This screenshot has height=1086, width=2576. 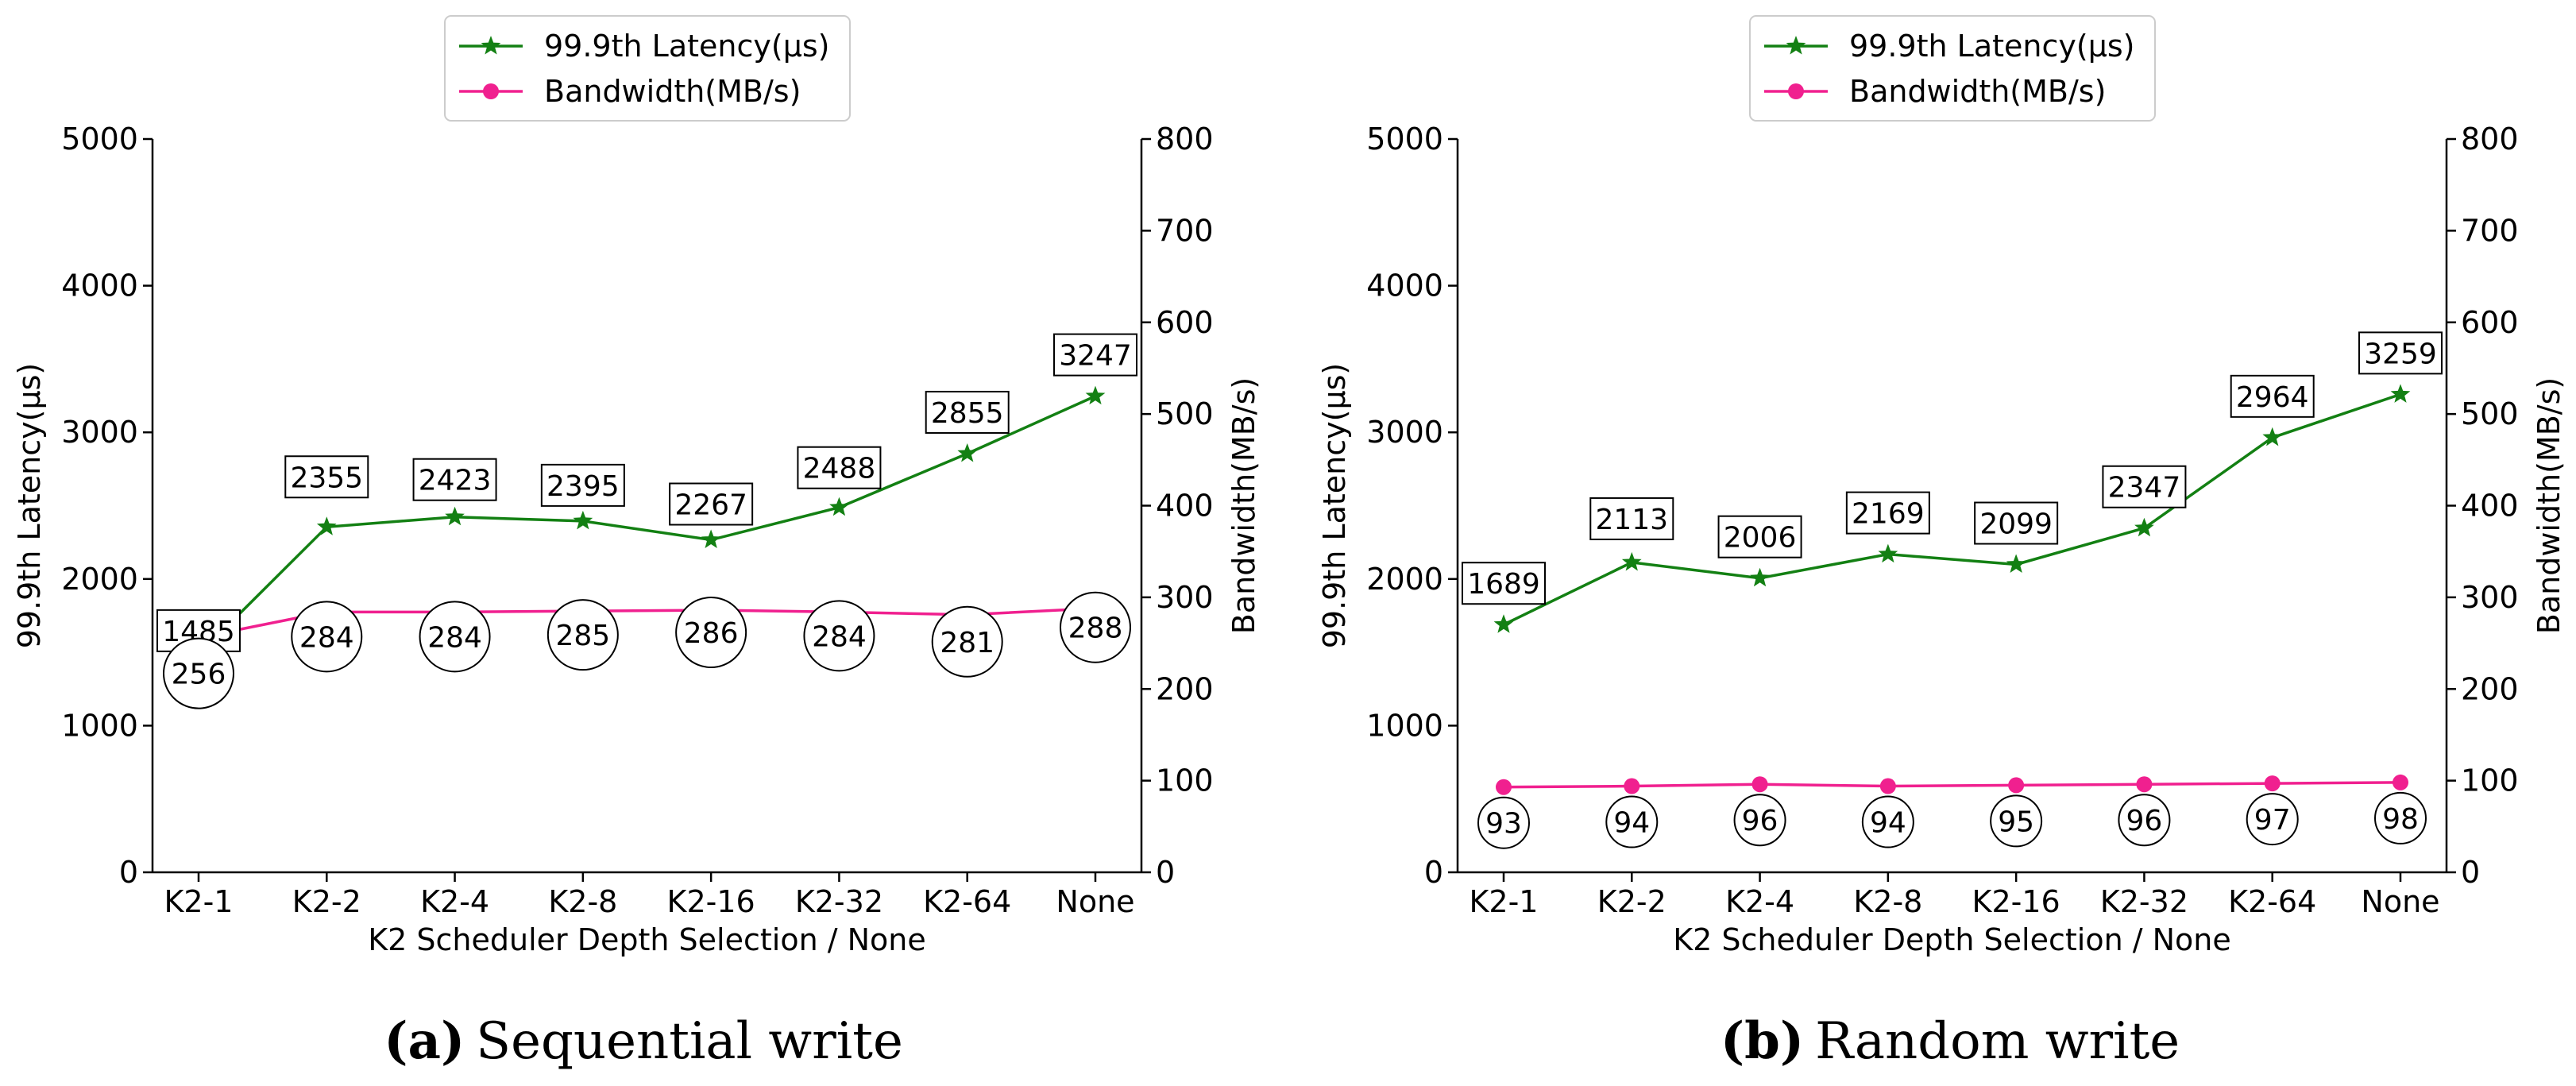 What do you see at coordinates (1953, 68) in the screenshot?
I see `legend-frame` at bounding box center [1953, 68].